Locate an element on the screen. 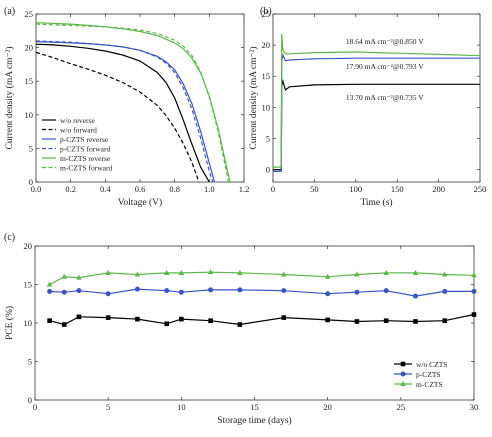 Image resolution: width=492 pixels, height=437 pixels. x-axis-title: Time (s) is located at coordinates (376, 202).